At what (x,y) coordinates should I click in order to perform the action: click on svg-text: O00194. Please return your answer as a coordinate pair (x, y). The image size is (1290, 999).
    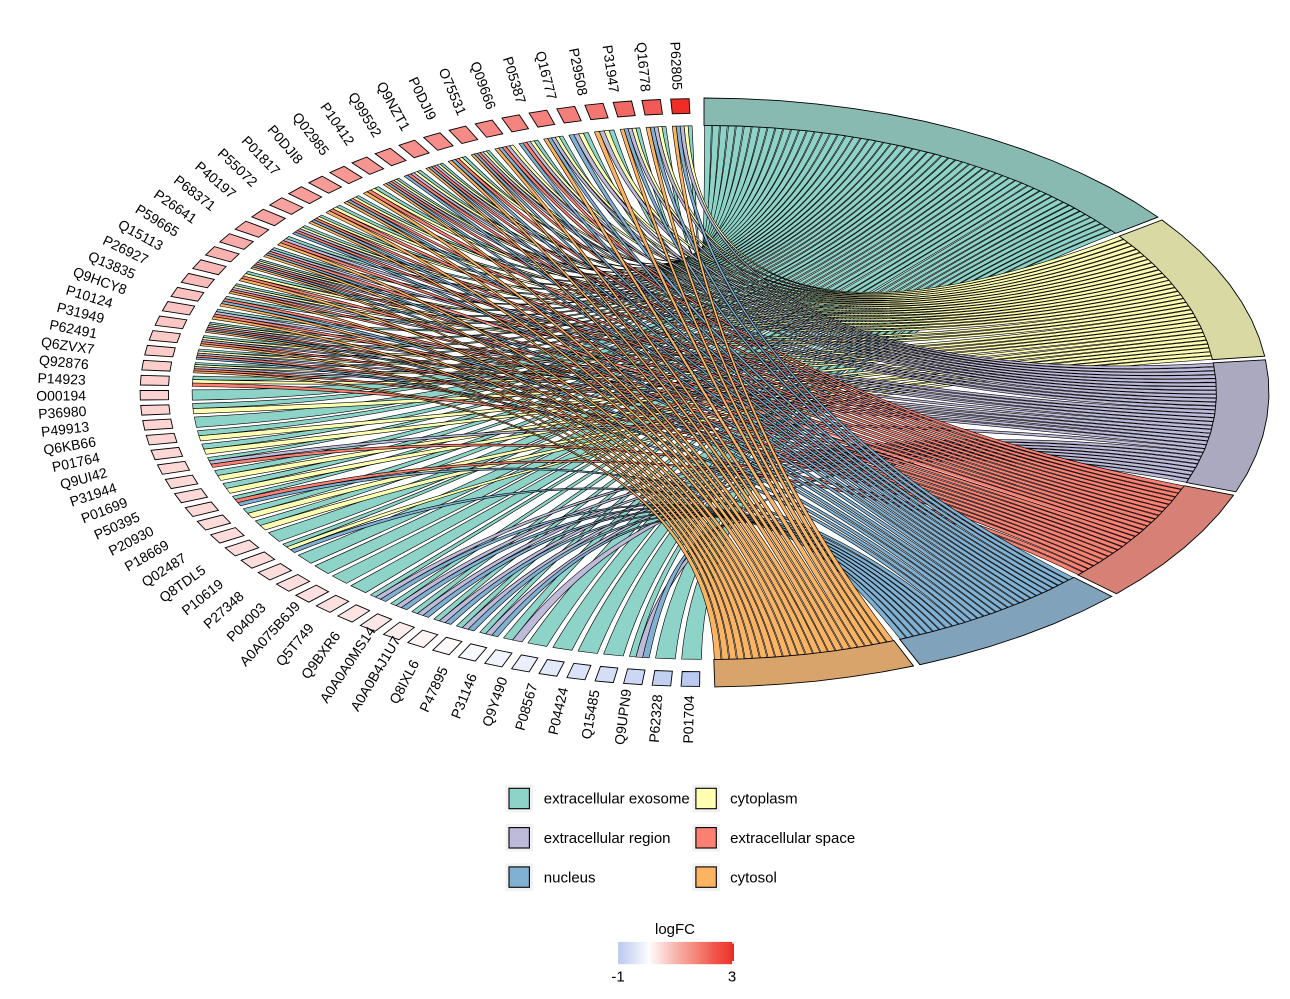
    Looking at the image, I should click on (61, 395).